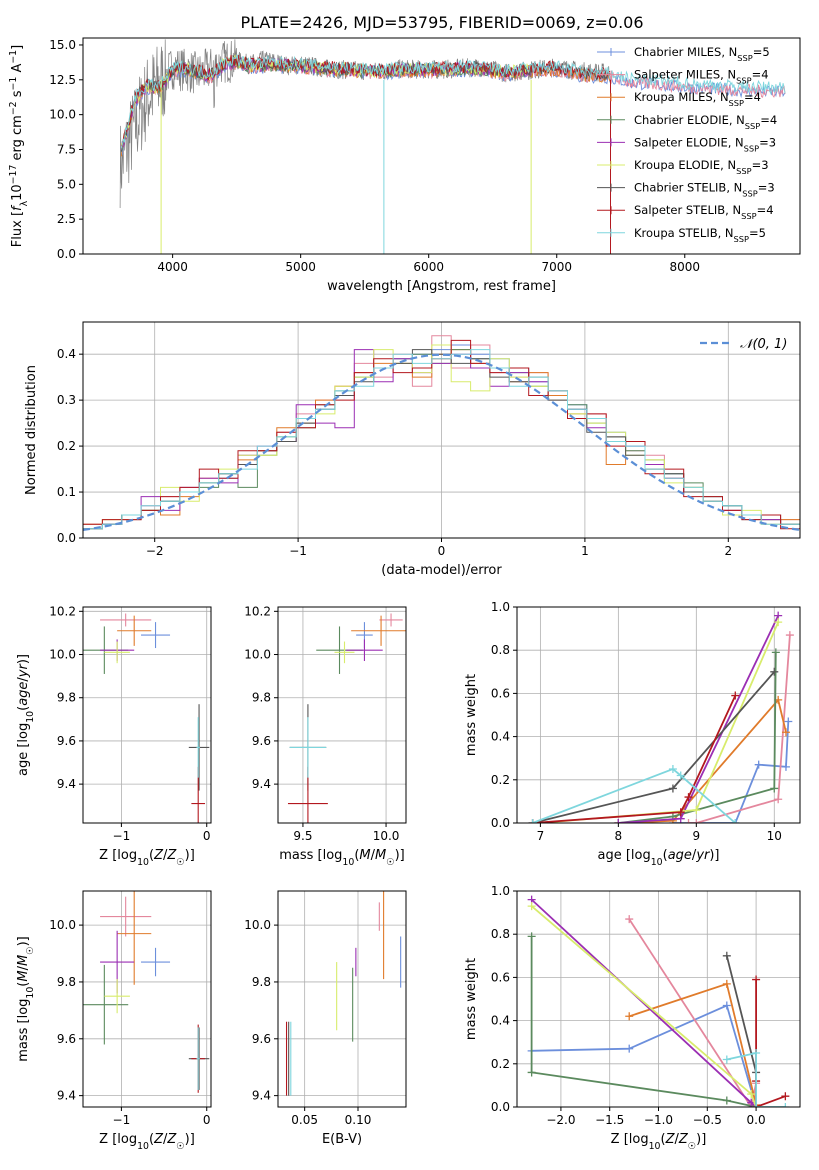 The image size is (819, 1170). What do you see at coordinates (585, 551) in the screenshot?
I see `x-tick-label: 1` at bounding box center [585, 551].